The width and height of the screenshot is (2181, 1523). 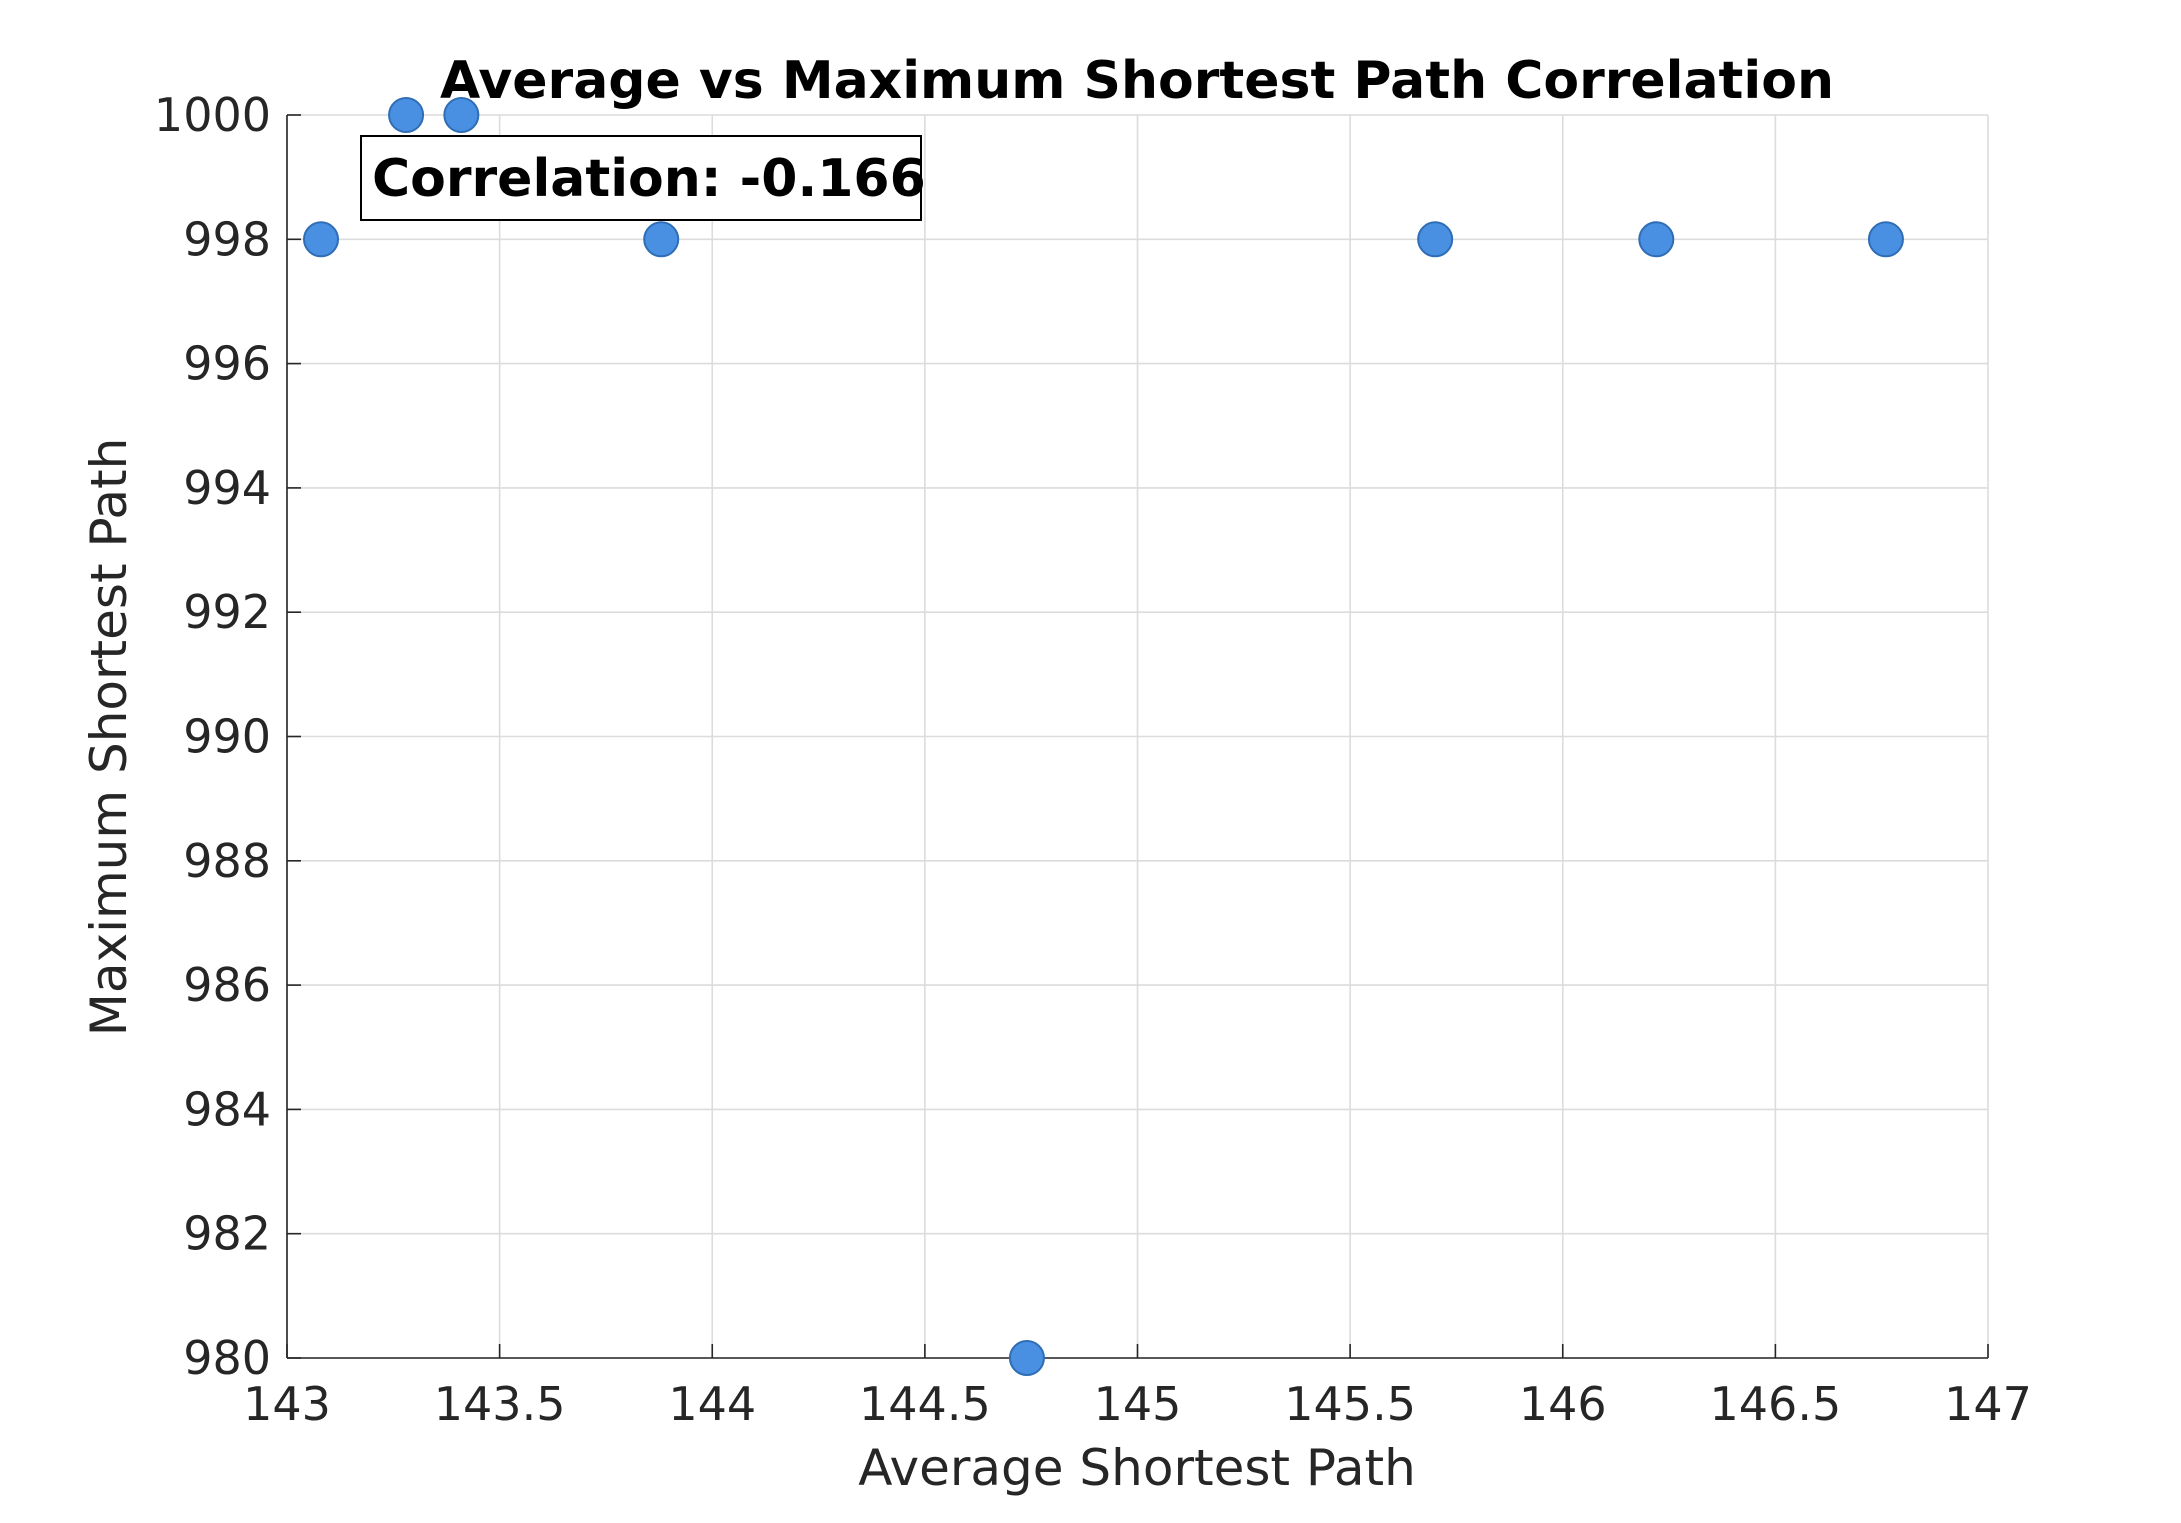 I want to click on annotation-box, so click(x=641, y=178).